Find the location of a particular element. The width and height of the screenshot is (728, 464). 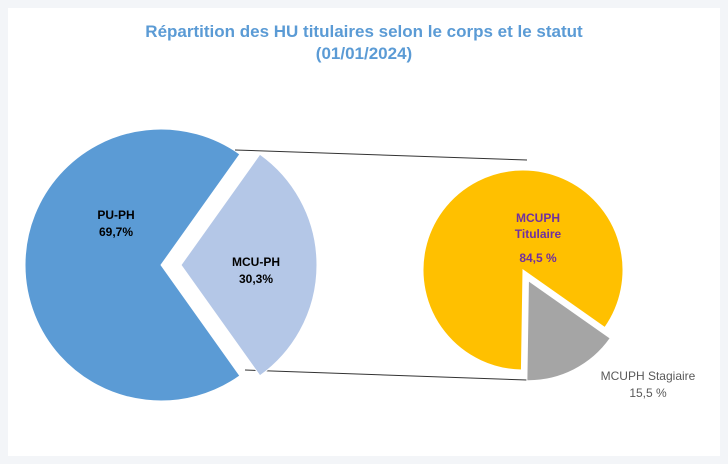

slice-label: PU-PH is located at coordinates (116, 215).